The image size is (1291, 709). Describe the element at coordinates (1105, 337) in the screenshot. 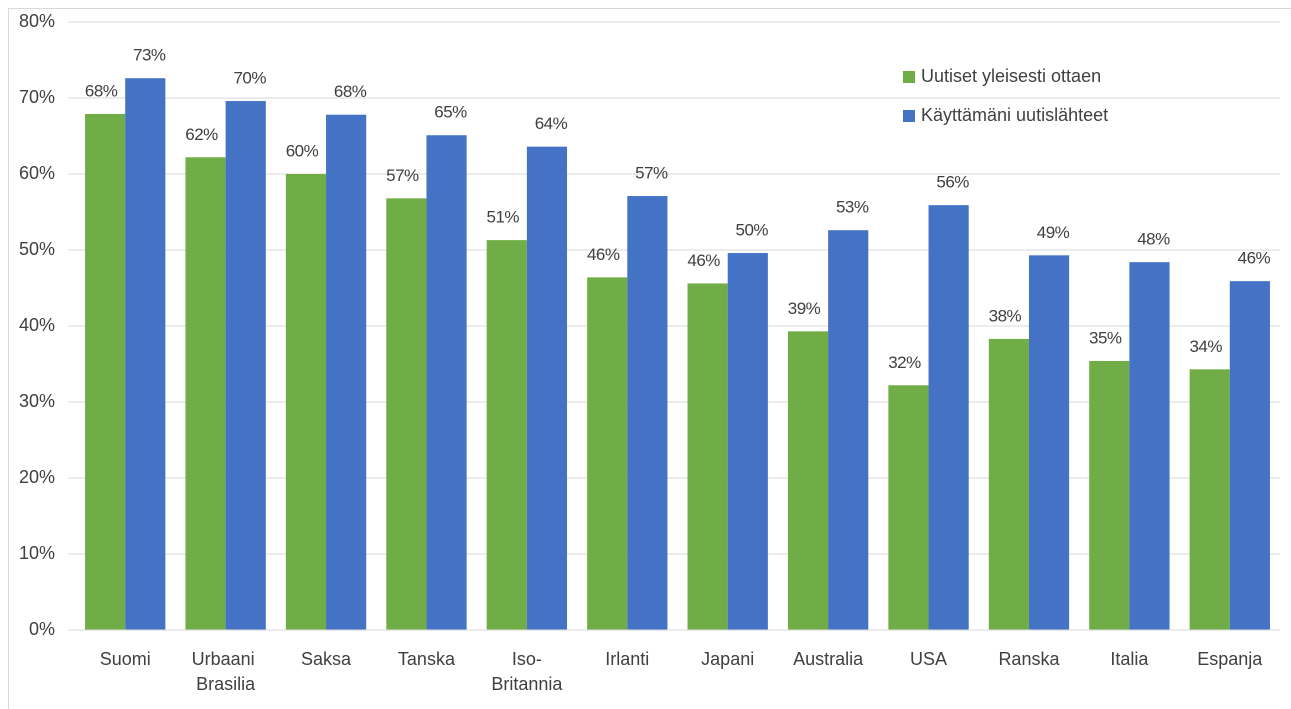

I see `data-label: 35%` at that location.